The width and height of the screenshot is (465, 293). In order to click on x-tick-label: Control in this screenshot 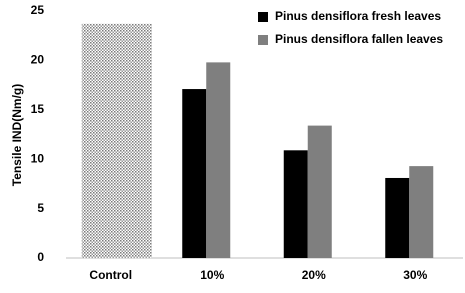, I will do `click(110, 275)`.